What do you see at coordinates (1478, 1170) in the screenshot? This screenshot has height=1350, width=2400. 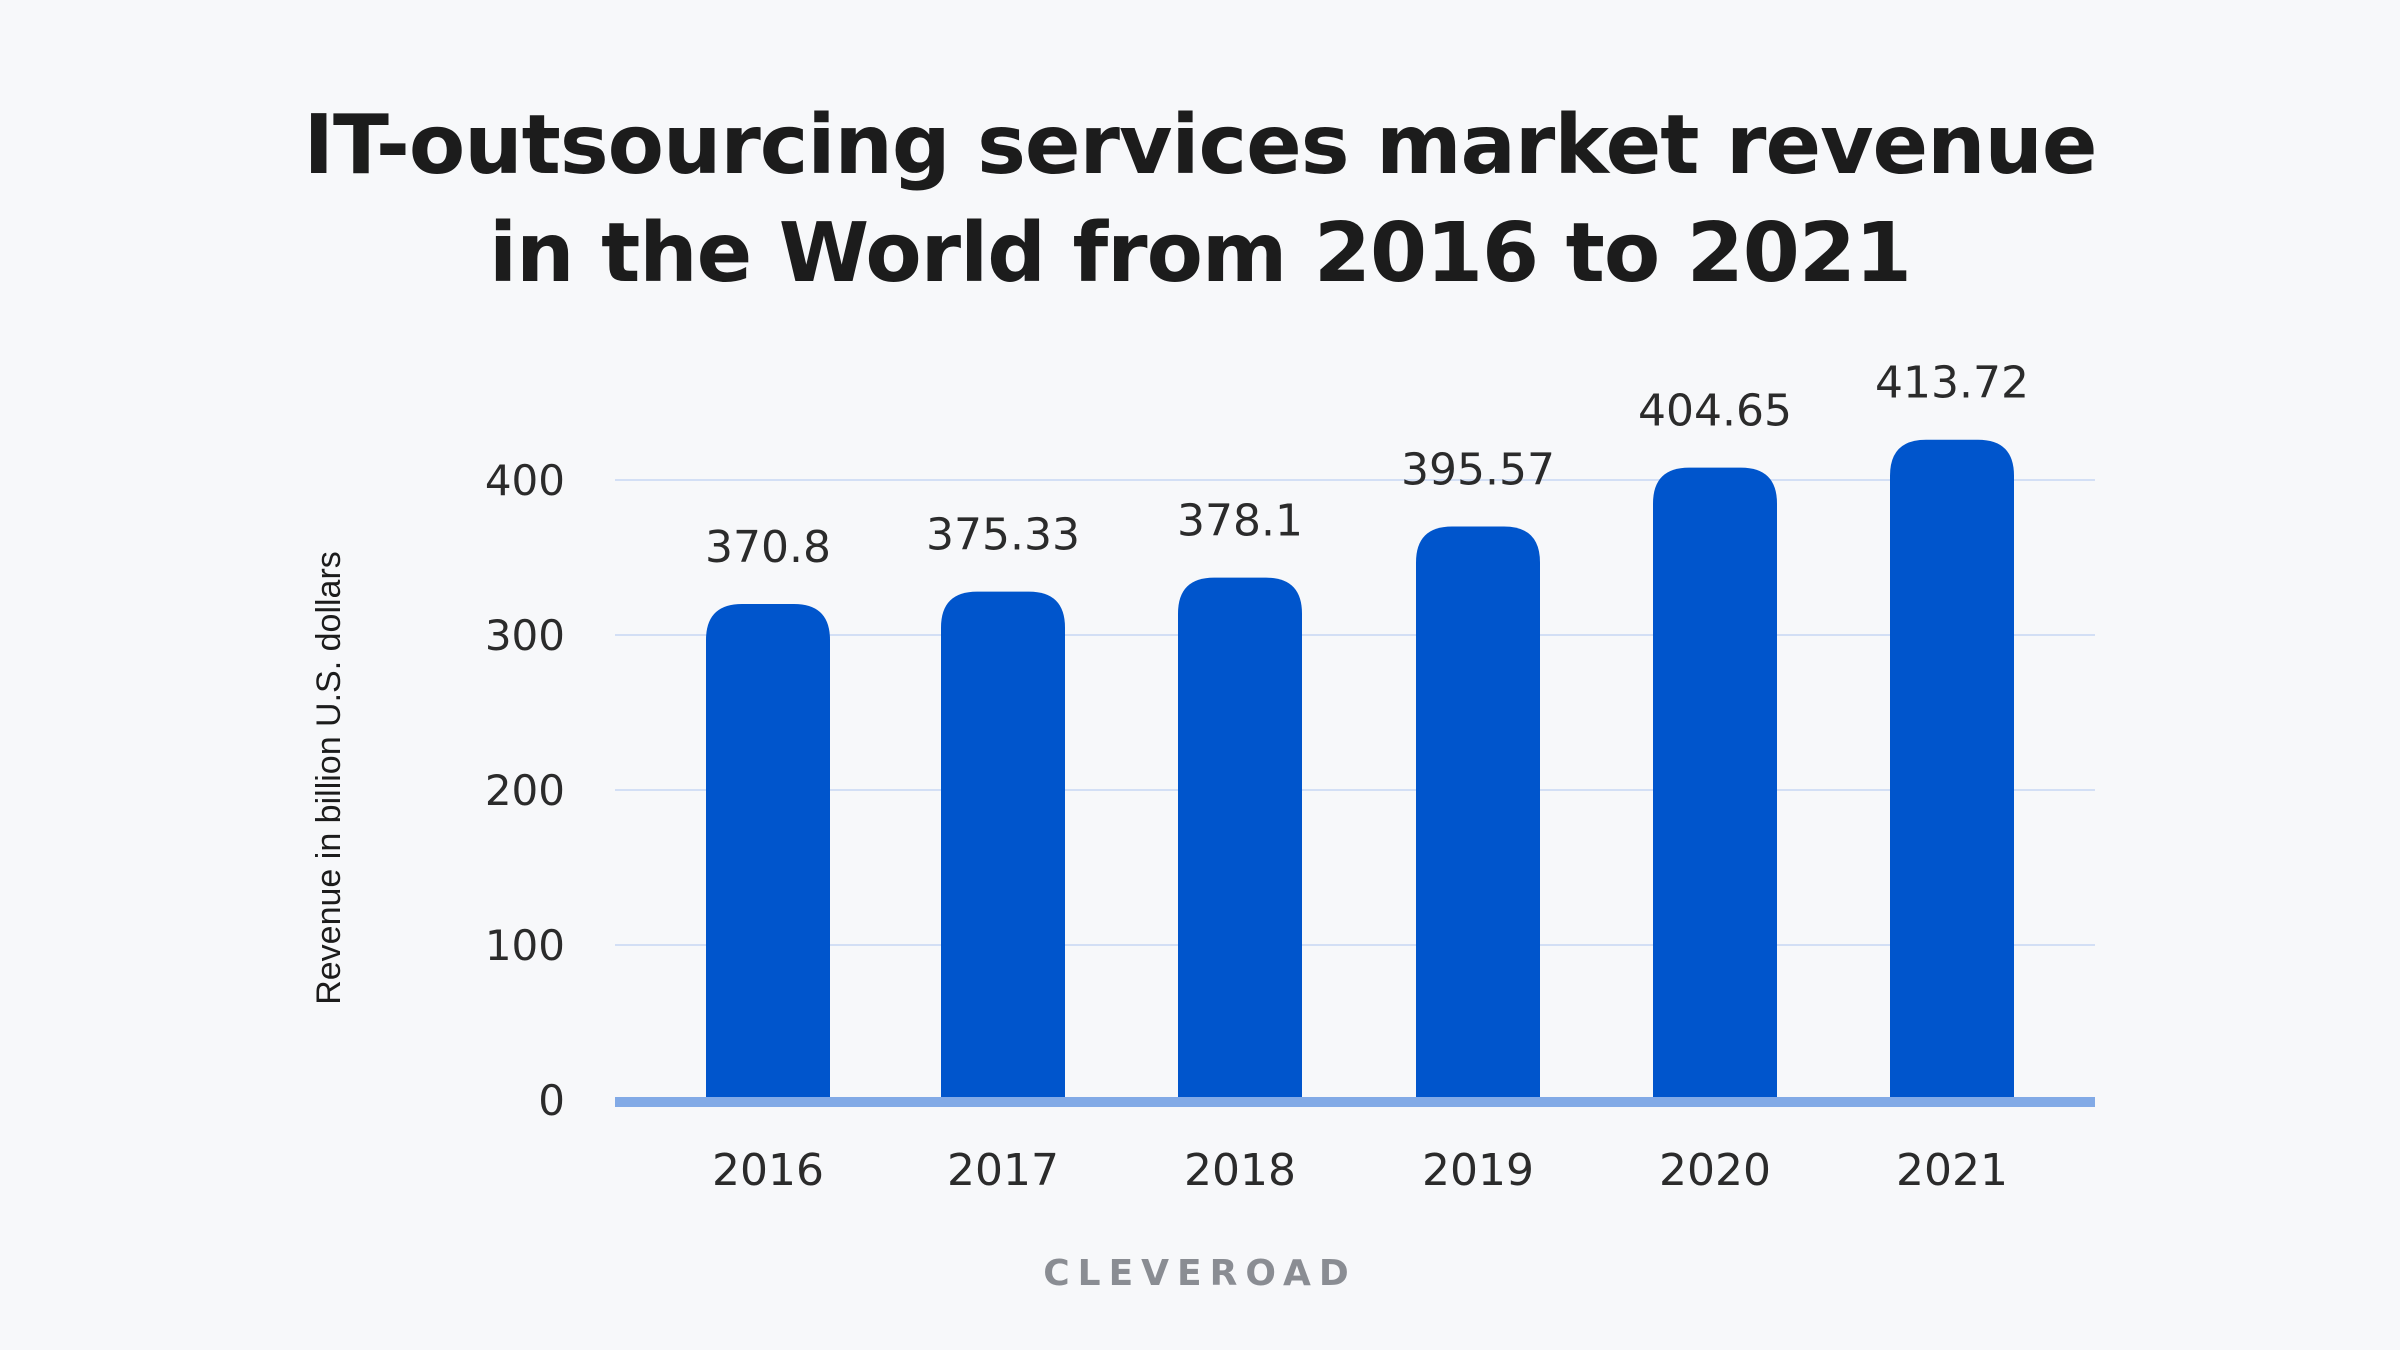 I see `x-tick-label: 2019` at bounding box center [1478, 1170].